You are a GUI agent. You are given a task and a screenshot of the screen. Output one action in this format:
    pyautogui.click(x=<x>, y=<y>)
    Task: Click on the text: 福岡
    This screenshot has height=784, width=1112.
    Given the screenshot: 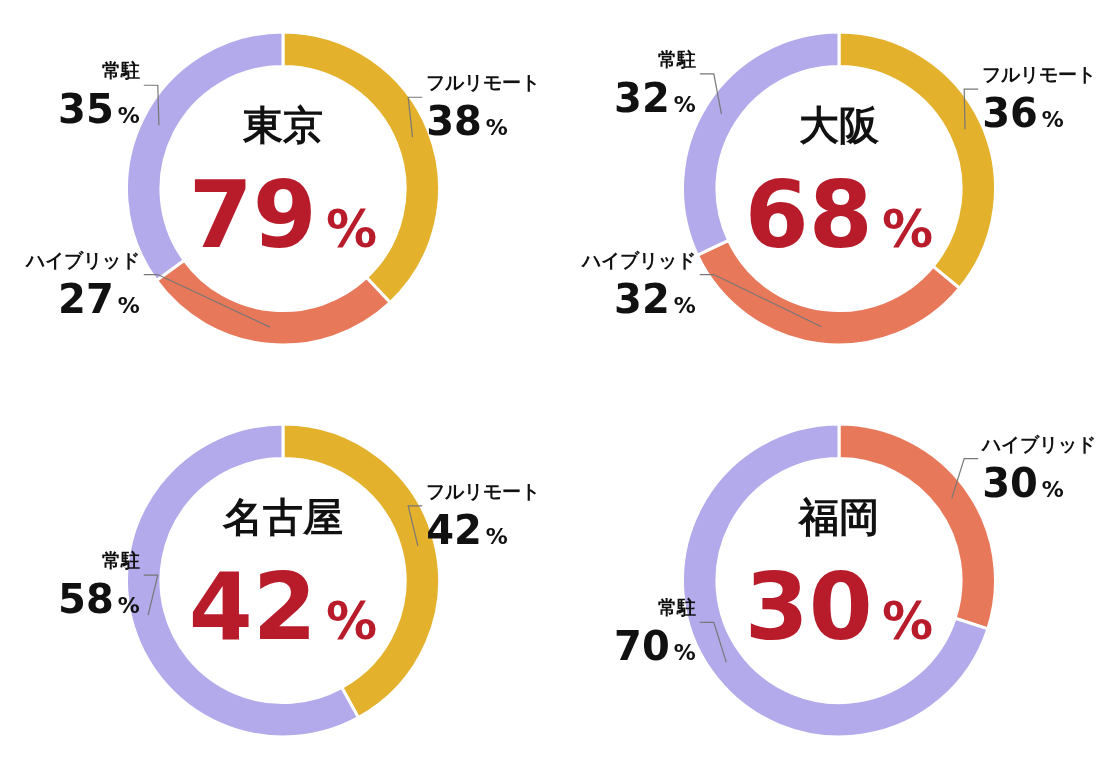 What is the action you would take?
    pyautogui.click(x=838, y=516)
    